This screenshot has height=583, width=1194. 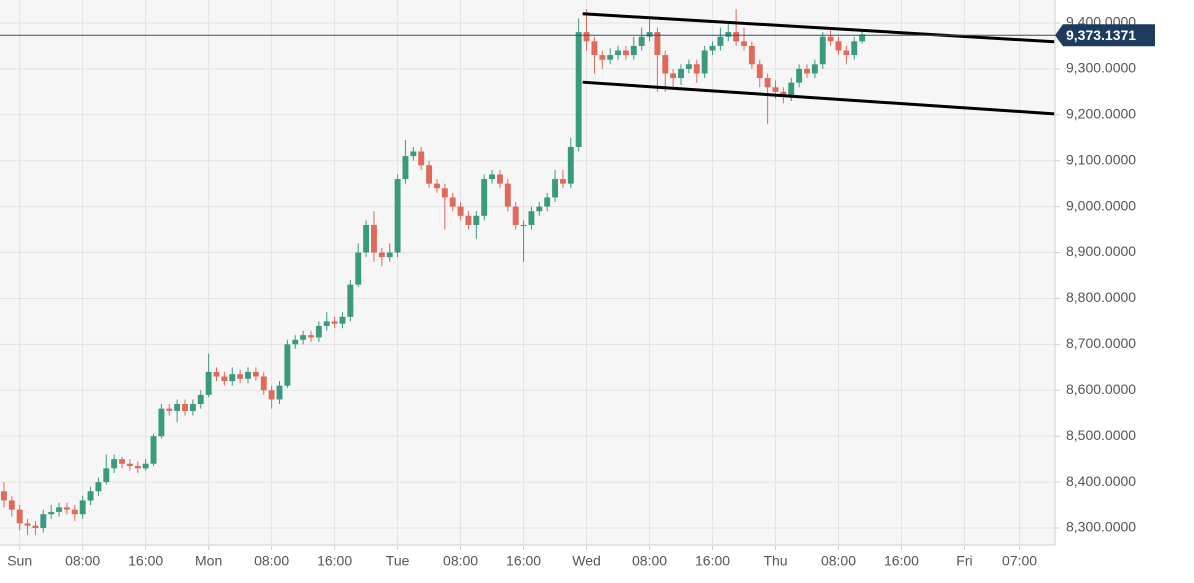 I want to click on y-tick-label: 9,300.0000, so click(x=1101, y=68).